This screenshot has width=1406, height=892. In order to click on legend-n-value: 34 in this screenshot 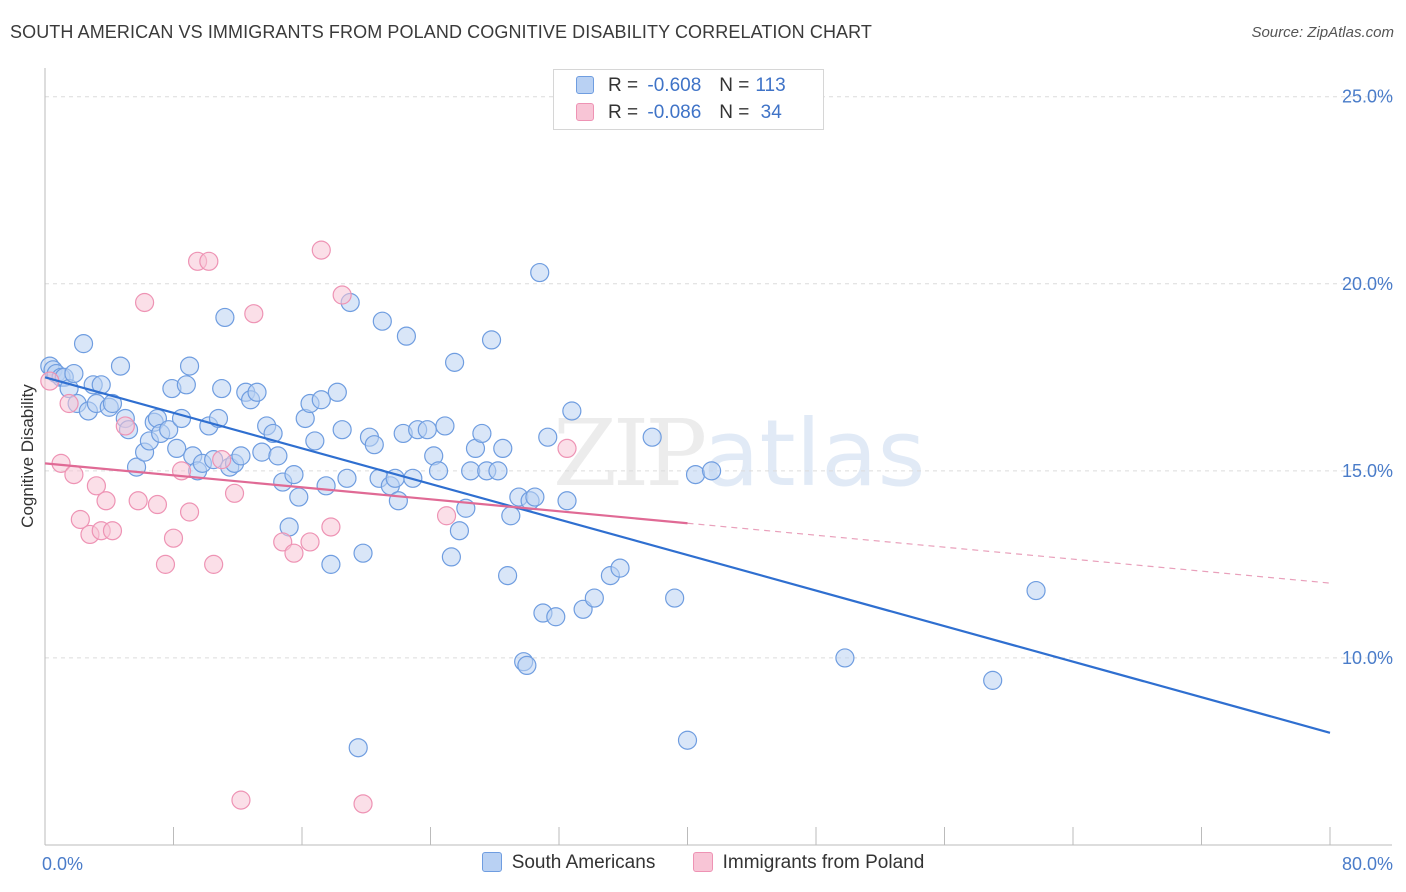, I will do `click(768, 112)`.